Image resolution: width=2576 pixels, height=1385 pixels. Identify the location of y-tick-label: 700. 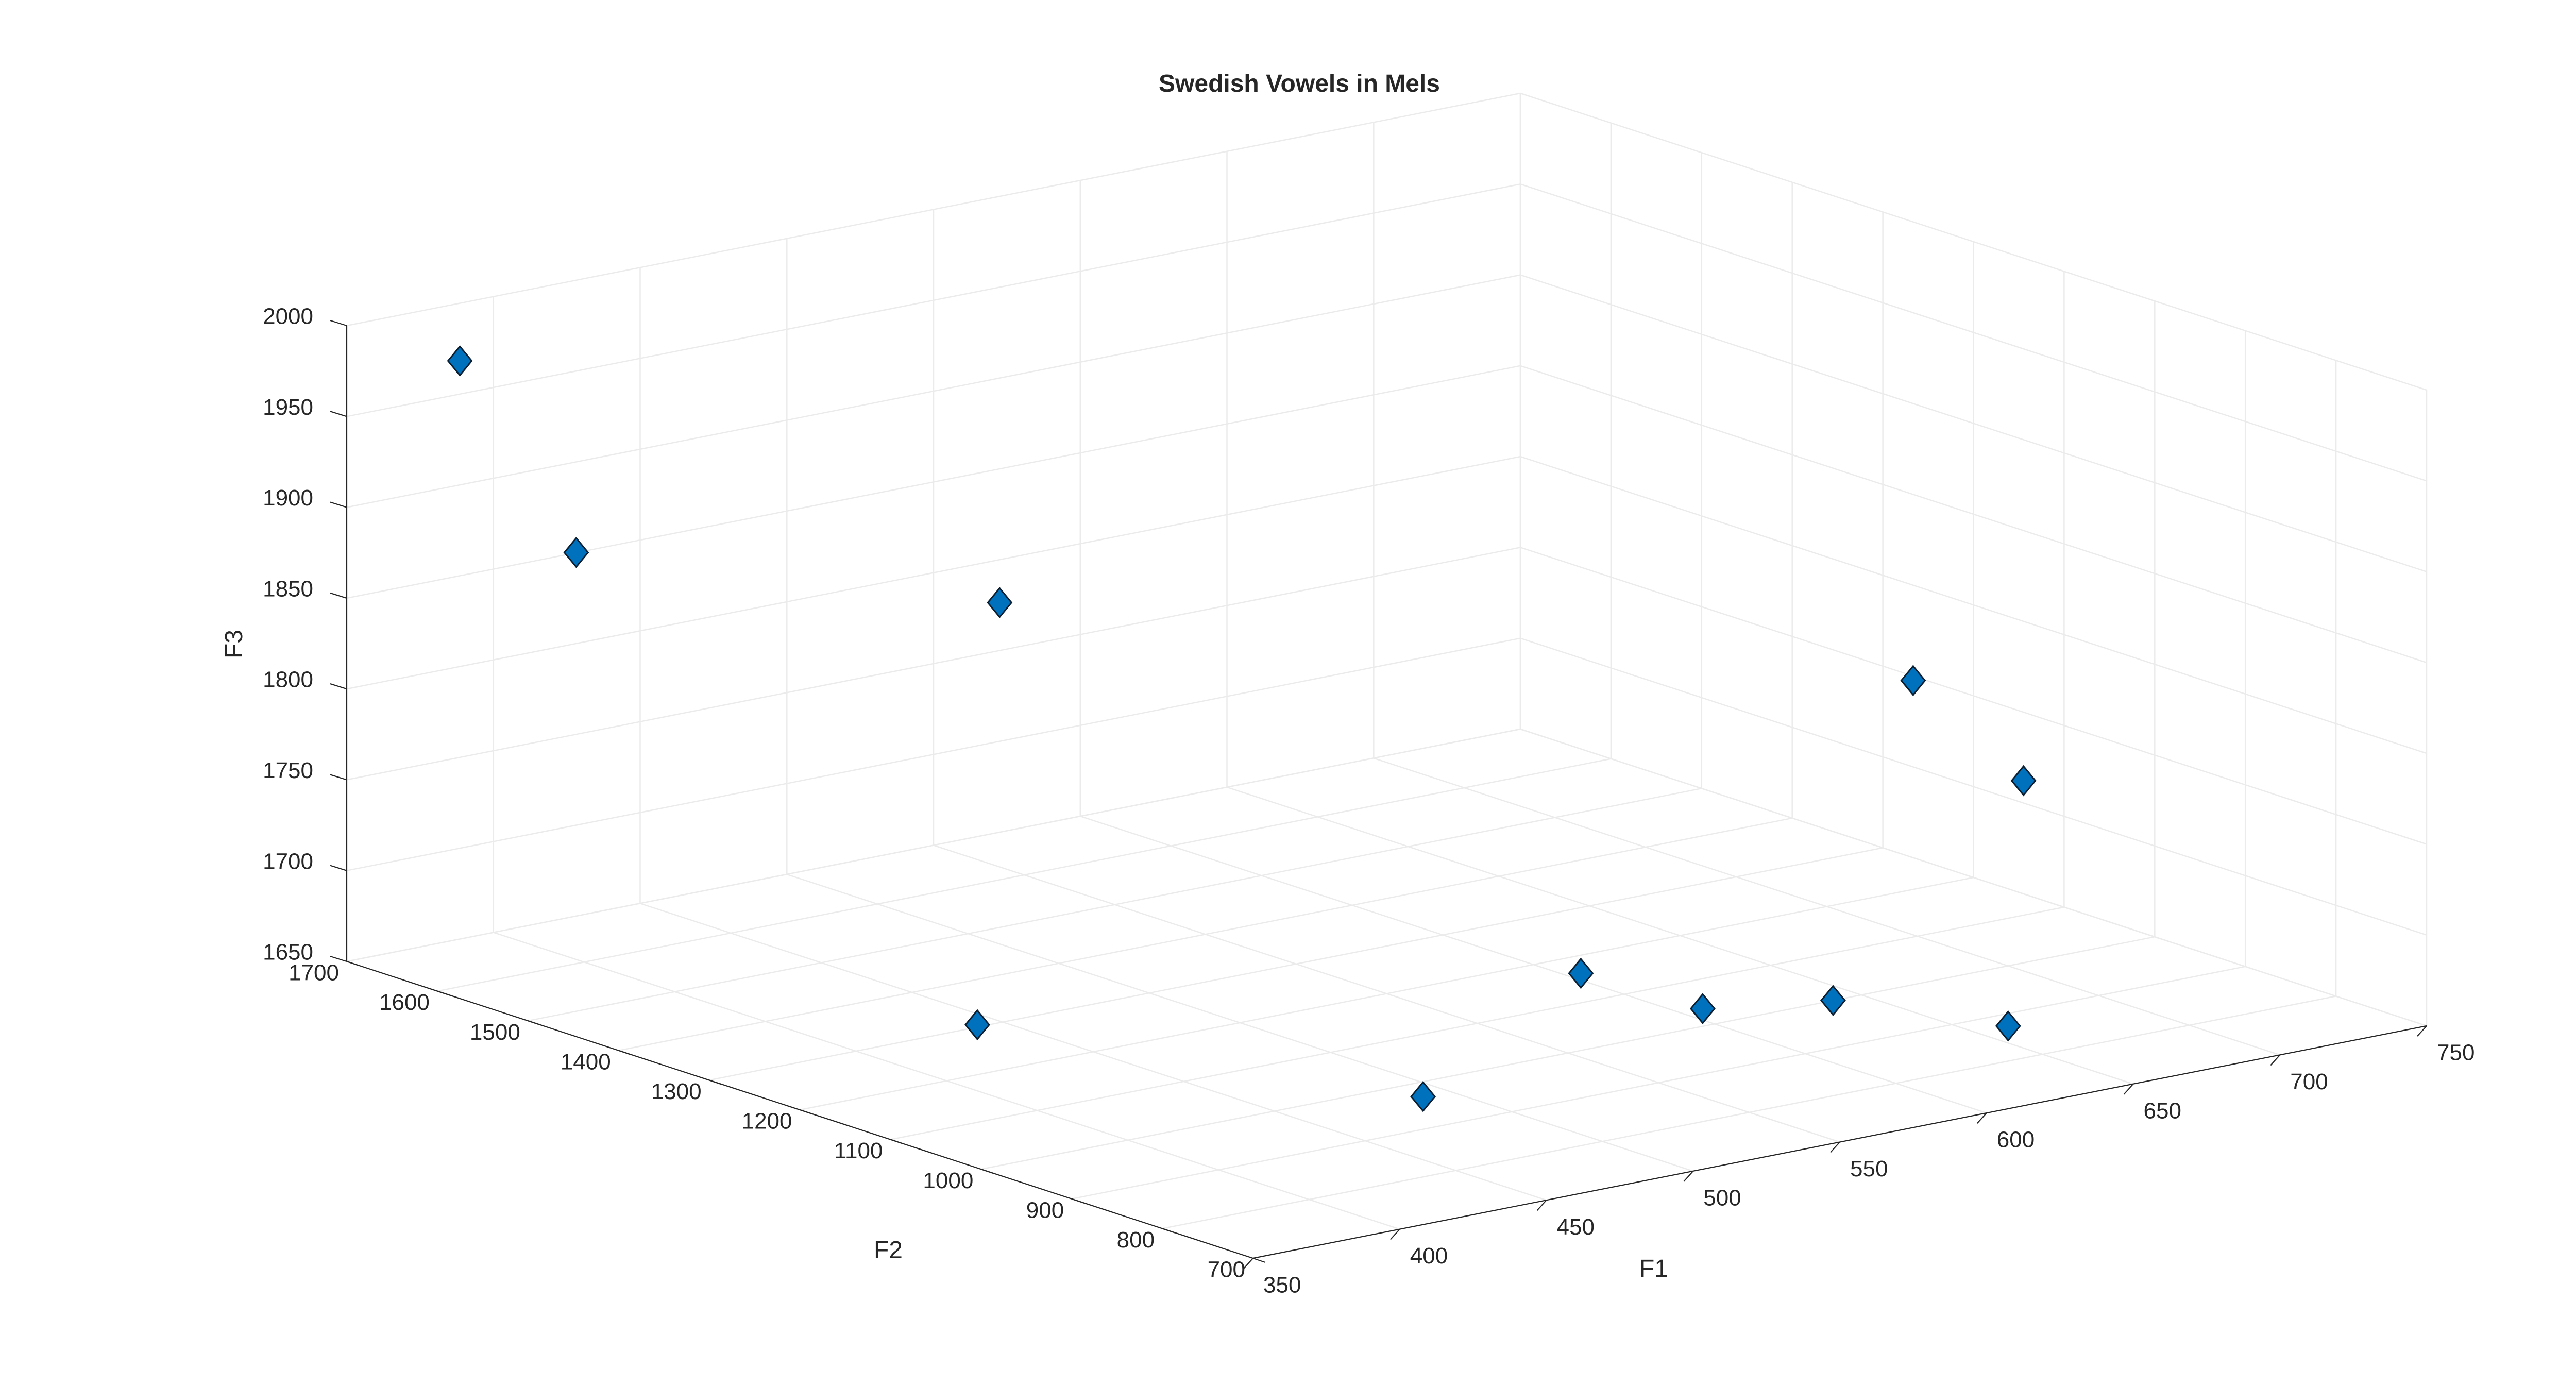
(1226, 1269).